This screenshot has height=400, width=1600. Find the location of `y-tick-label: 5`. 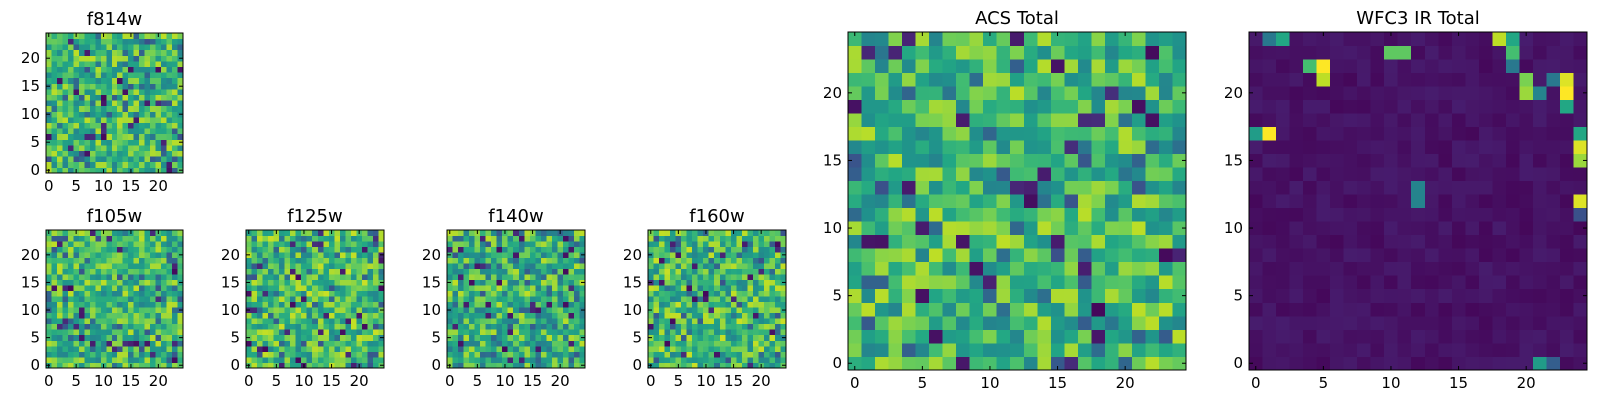

y-tick-label: 5 is located at coordinates (837, 296).